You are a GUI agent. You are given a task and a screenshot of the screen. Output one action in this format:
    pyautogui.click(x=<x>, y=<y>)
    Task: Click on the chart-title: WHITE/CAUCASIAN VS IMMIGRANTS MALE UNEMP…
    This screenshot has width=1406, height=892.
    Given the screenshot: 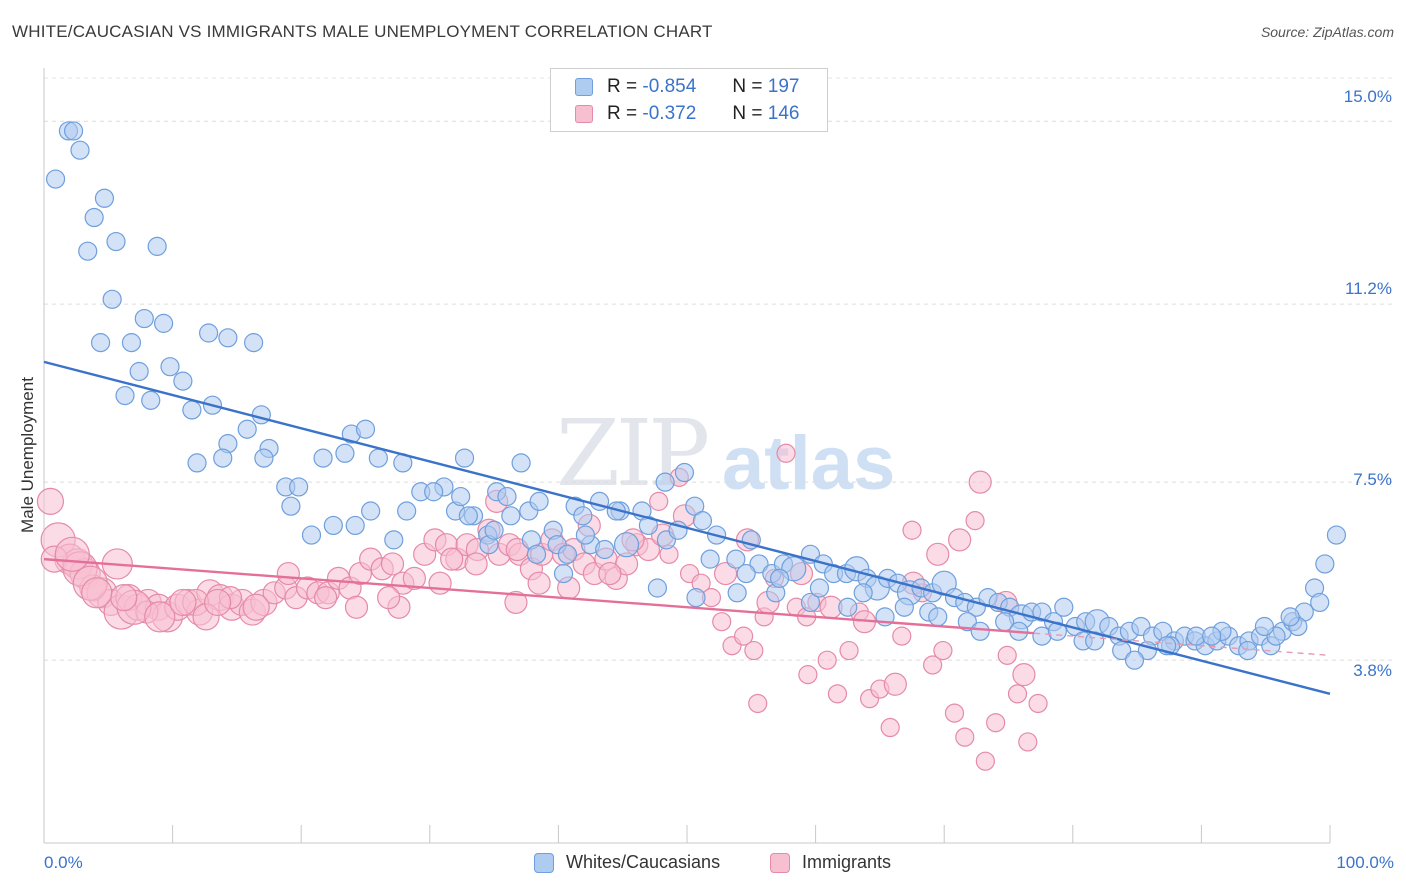 What is the action you would take?
    pyautogui.click(x=362, y=31)
    